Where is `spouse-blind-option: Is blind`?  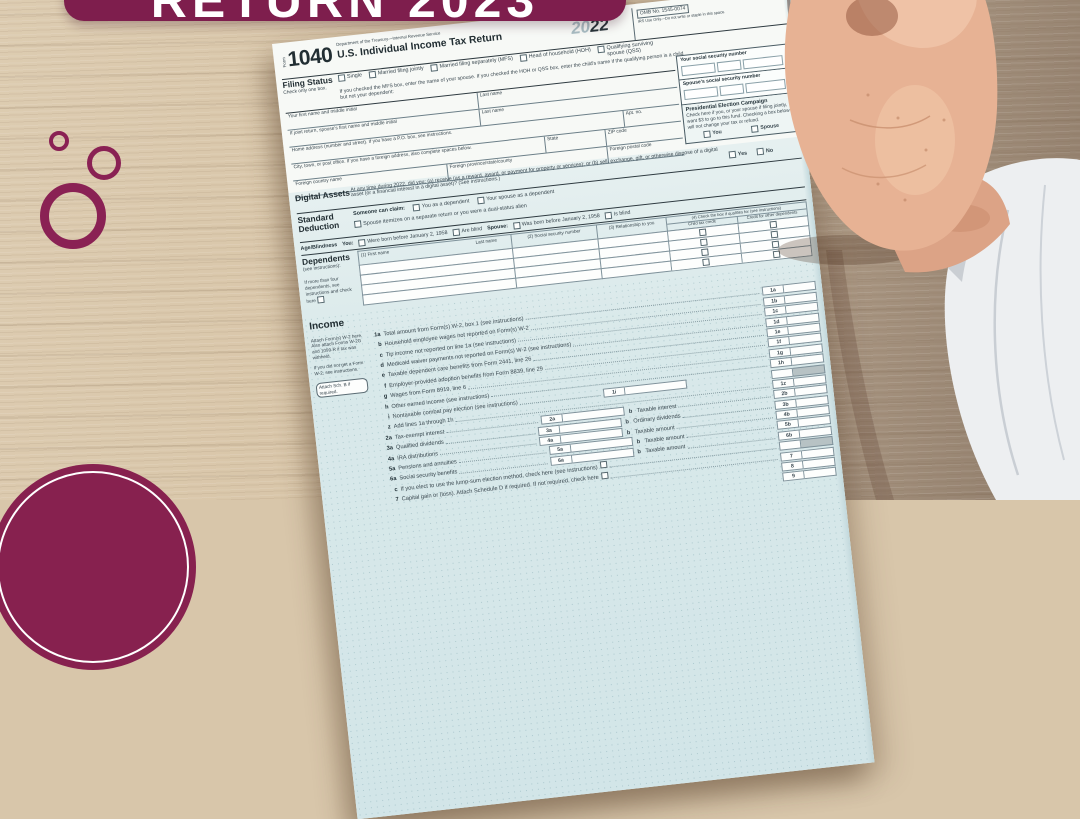
spouse-blind-option: Is blind is located at coordinates (617, 214).